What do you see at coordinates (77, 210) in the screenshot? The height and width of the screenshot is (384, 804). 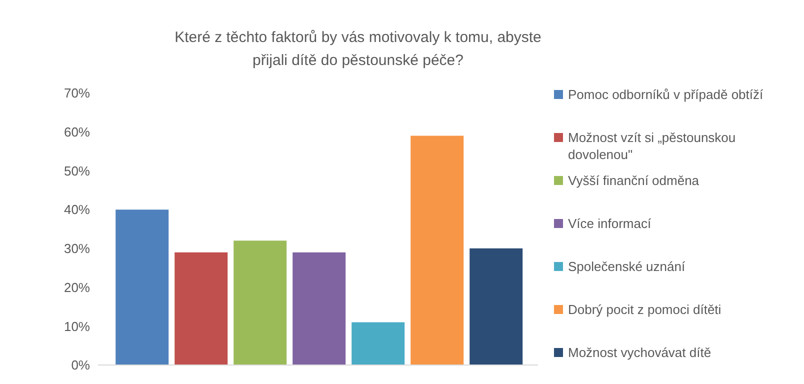 I see `y-tick-label: 40%` at bounding box center [77, 210].